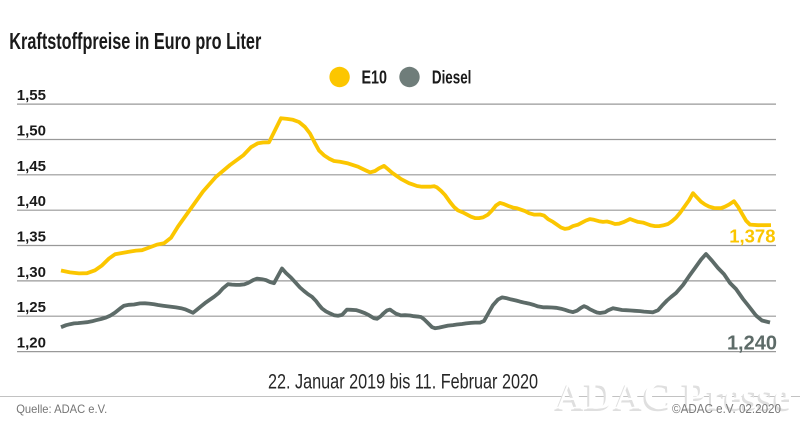  Describe the element at coordinates (752, 236) in the screenshot. I see `svg-text: 1,378` at that location.